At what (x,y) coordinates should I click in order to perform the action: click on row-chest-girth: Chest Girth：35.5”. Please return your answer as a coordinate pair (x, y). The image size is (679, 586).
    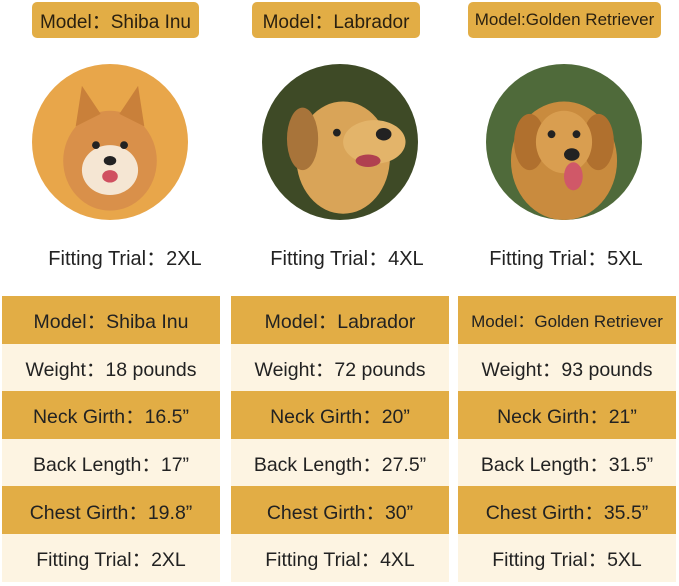
    Looking at the image, I should click on (567, 510).